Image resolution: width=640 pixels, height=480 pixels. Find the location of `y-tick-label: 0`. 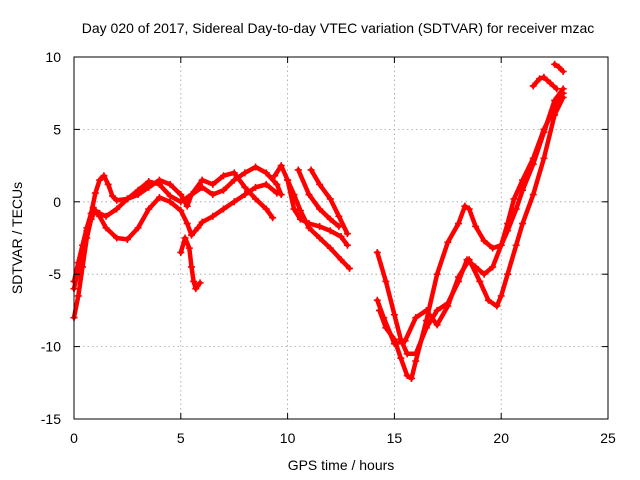

y-tick-label: 0 is located at coordinates (57, 202).